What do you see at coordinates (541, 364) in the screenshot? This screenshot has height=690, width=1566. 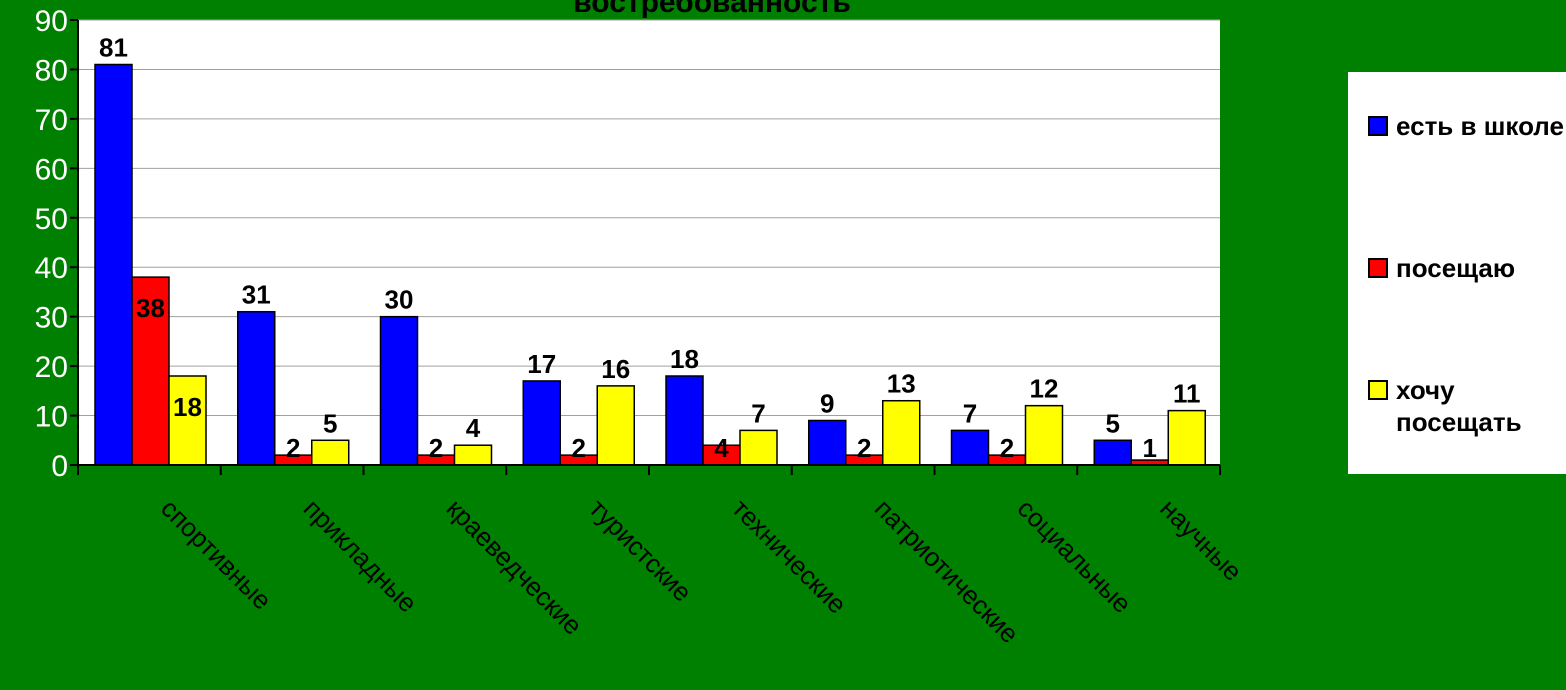 I see `data-label: 17` at bounding box center [541, 364].